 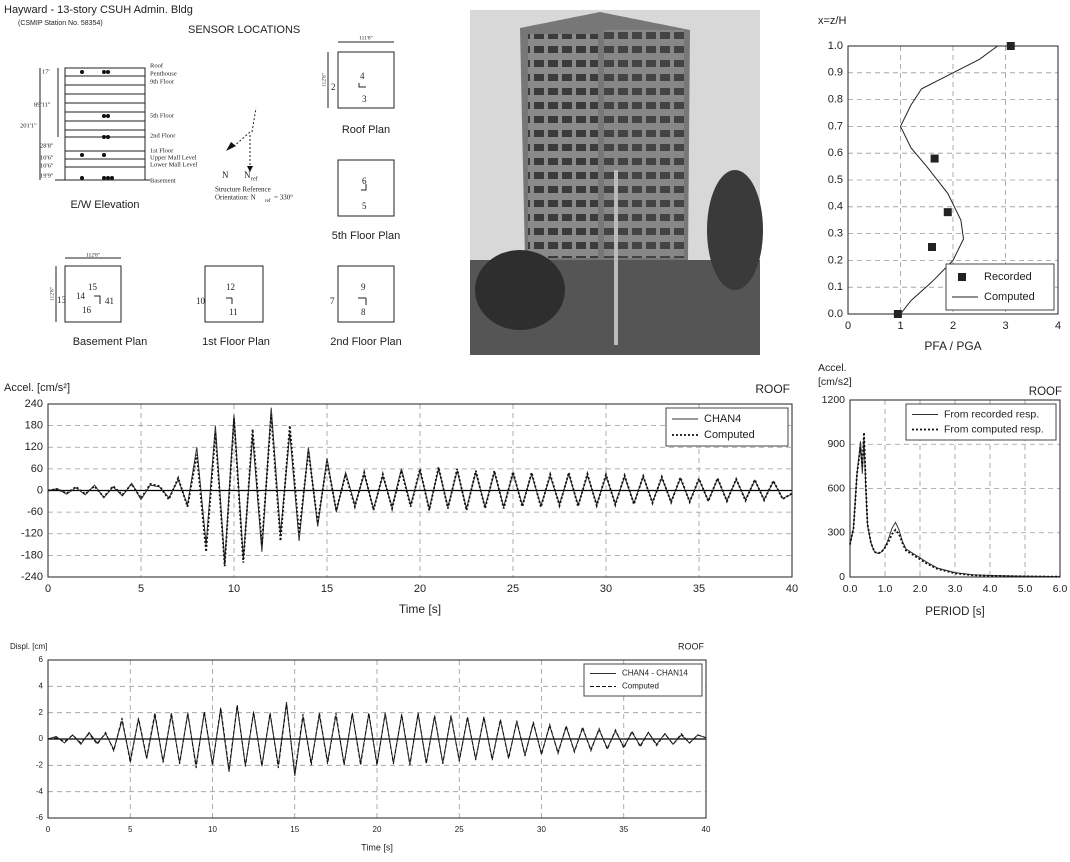 I want to click on level-label: 1st Floor, so click(x=162, y=150).